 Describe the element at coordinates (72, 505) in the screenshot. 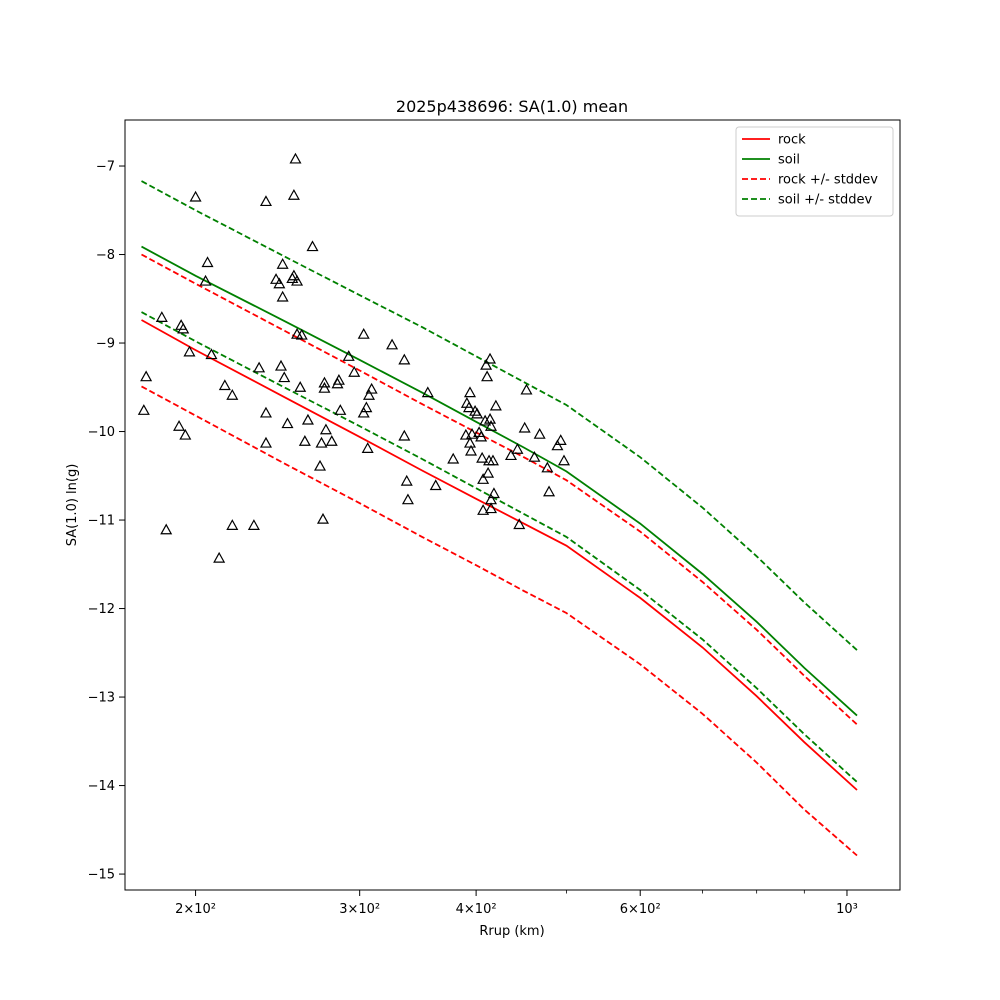

I see `y-axis-label: SA(1.0) ln(g)` at that location.